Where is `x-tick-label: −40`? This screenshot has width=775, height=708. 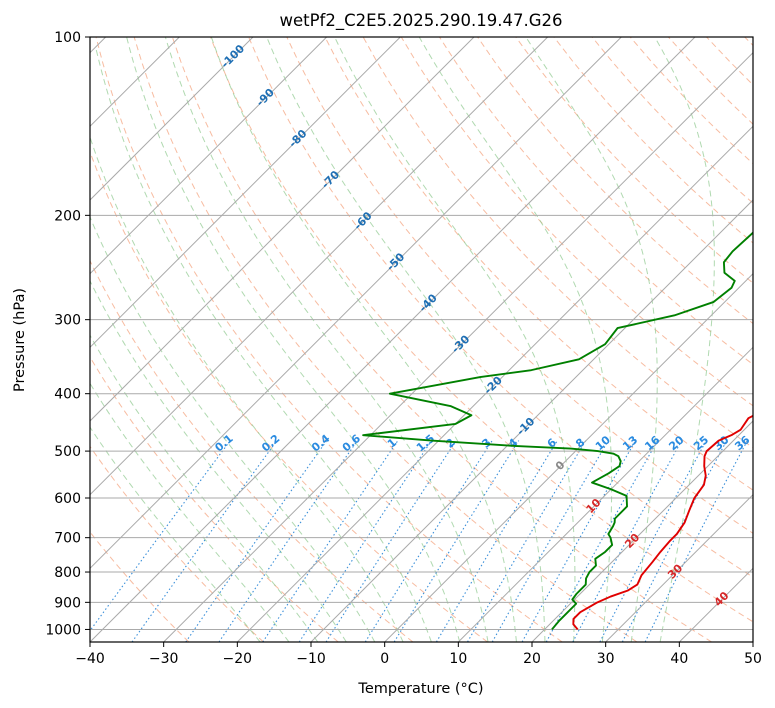
x-tick-label: −40 is located at coordinates (90, 659).